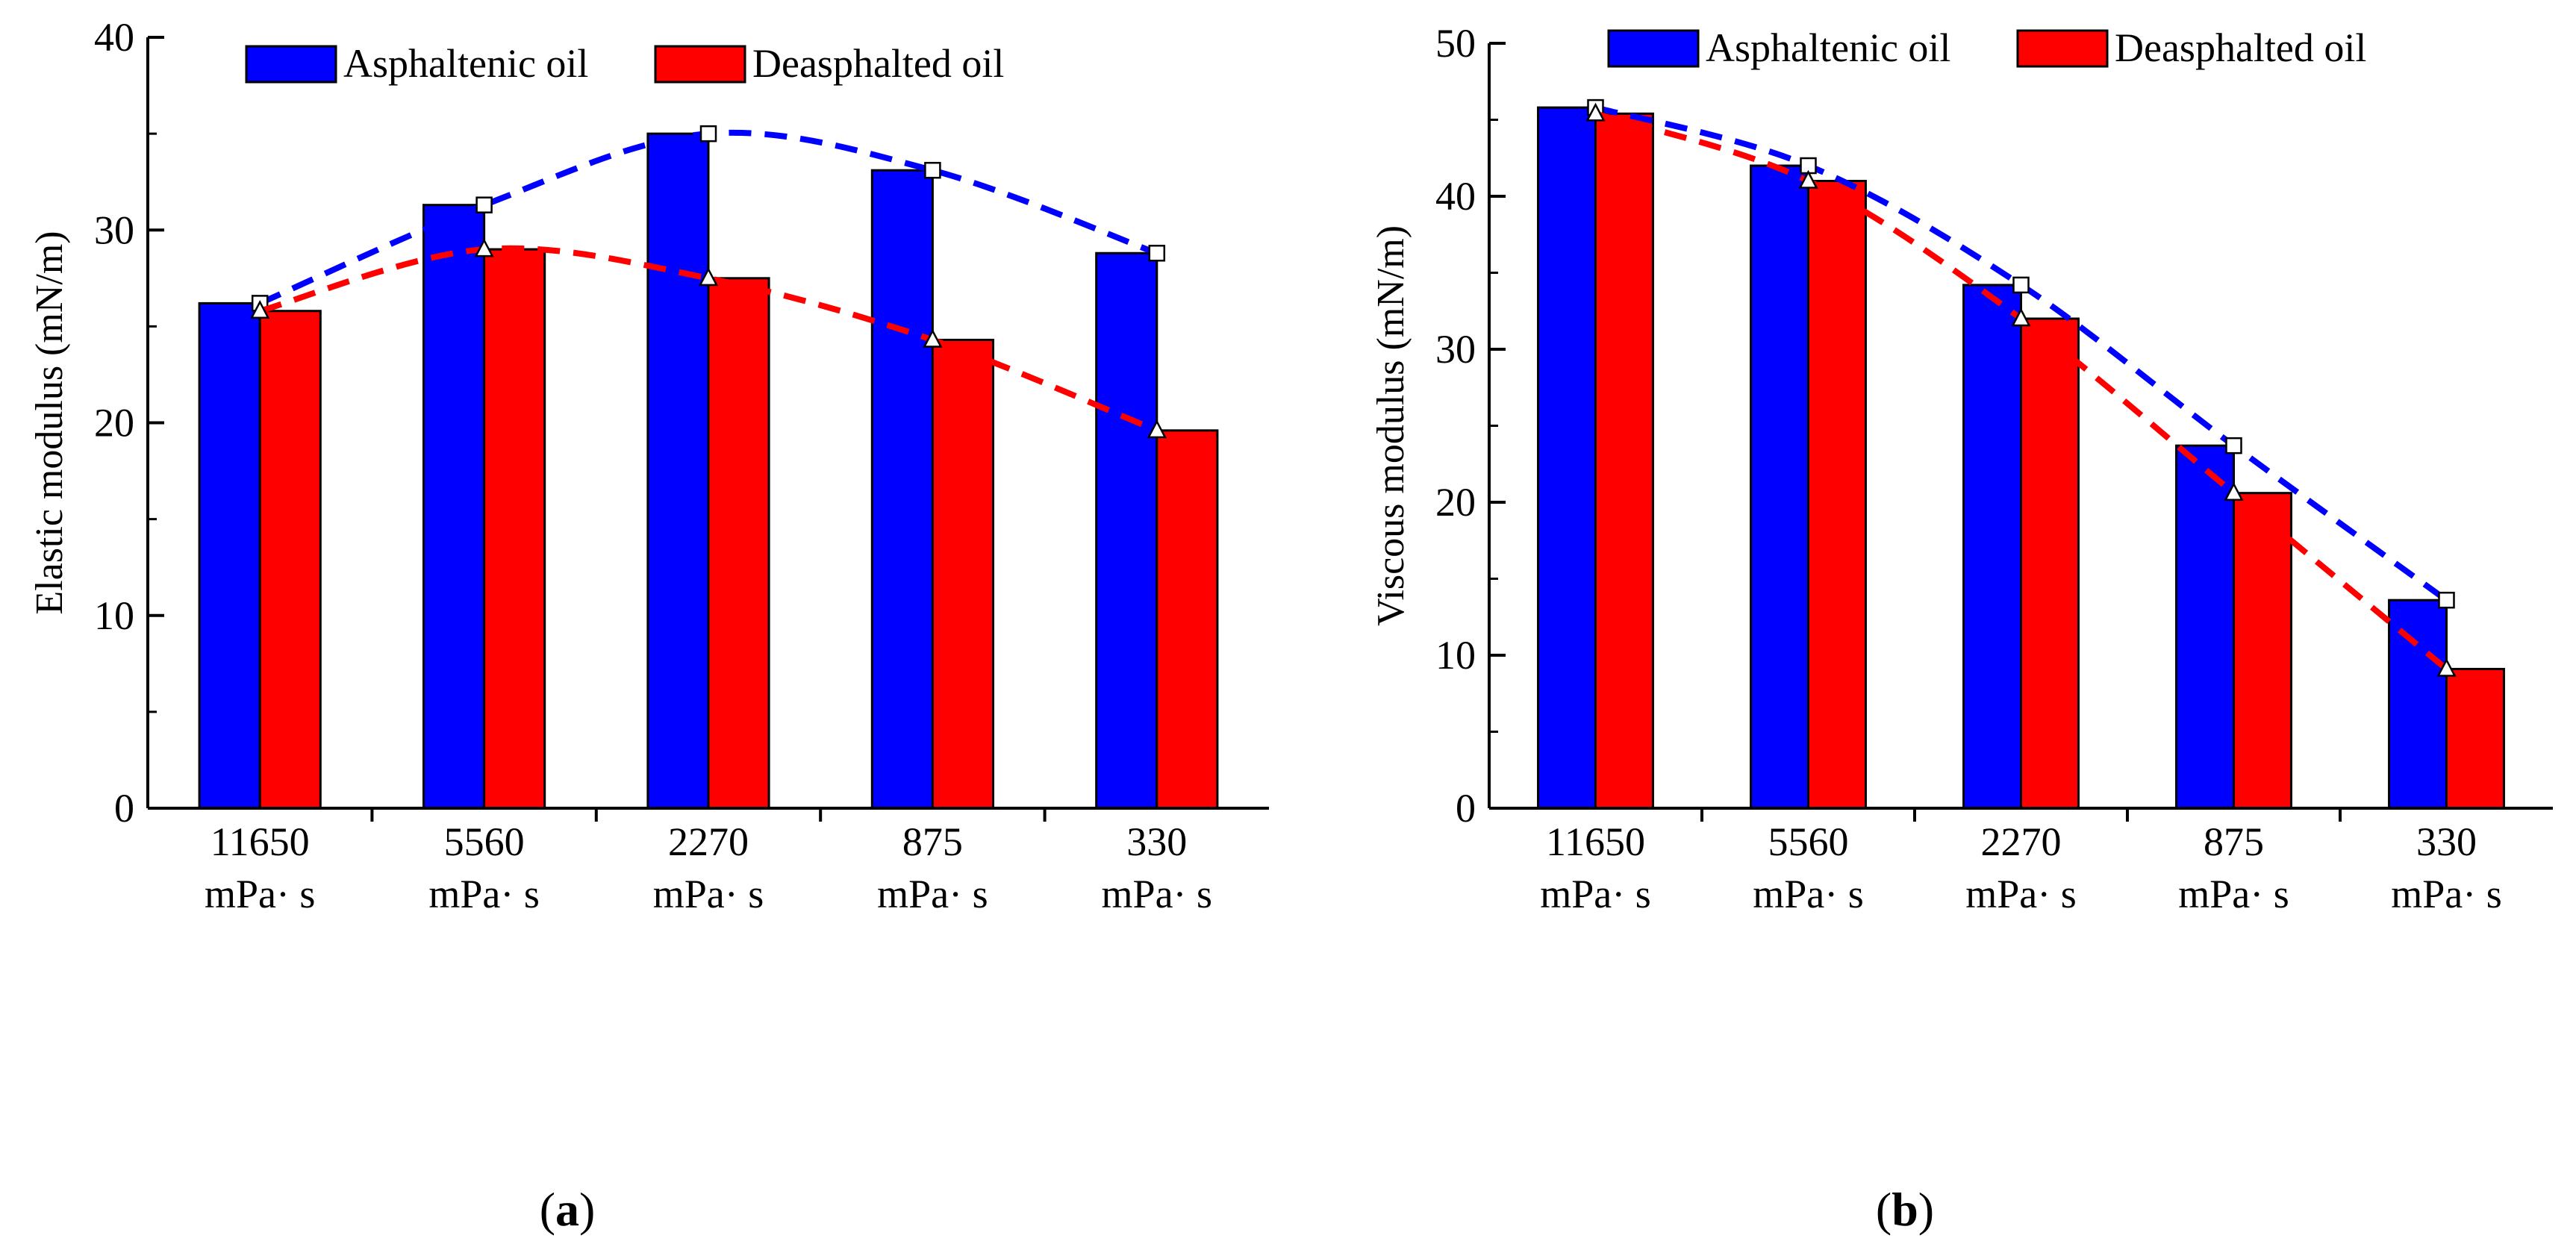  I want to click on panel-label-letter: b, so click(1905, 1209).